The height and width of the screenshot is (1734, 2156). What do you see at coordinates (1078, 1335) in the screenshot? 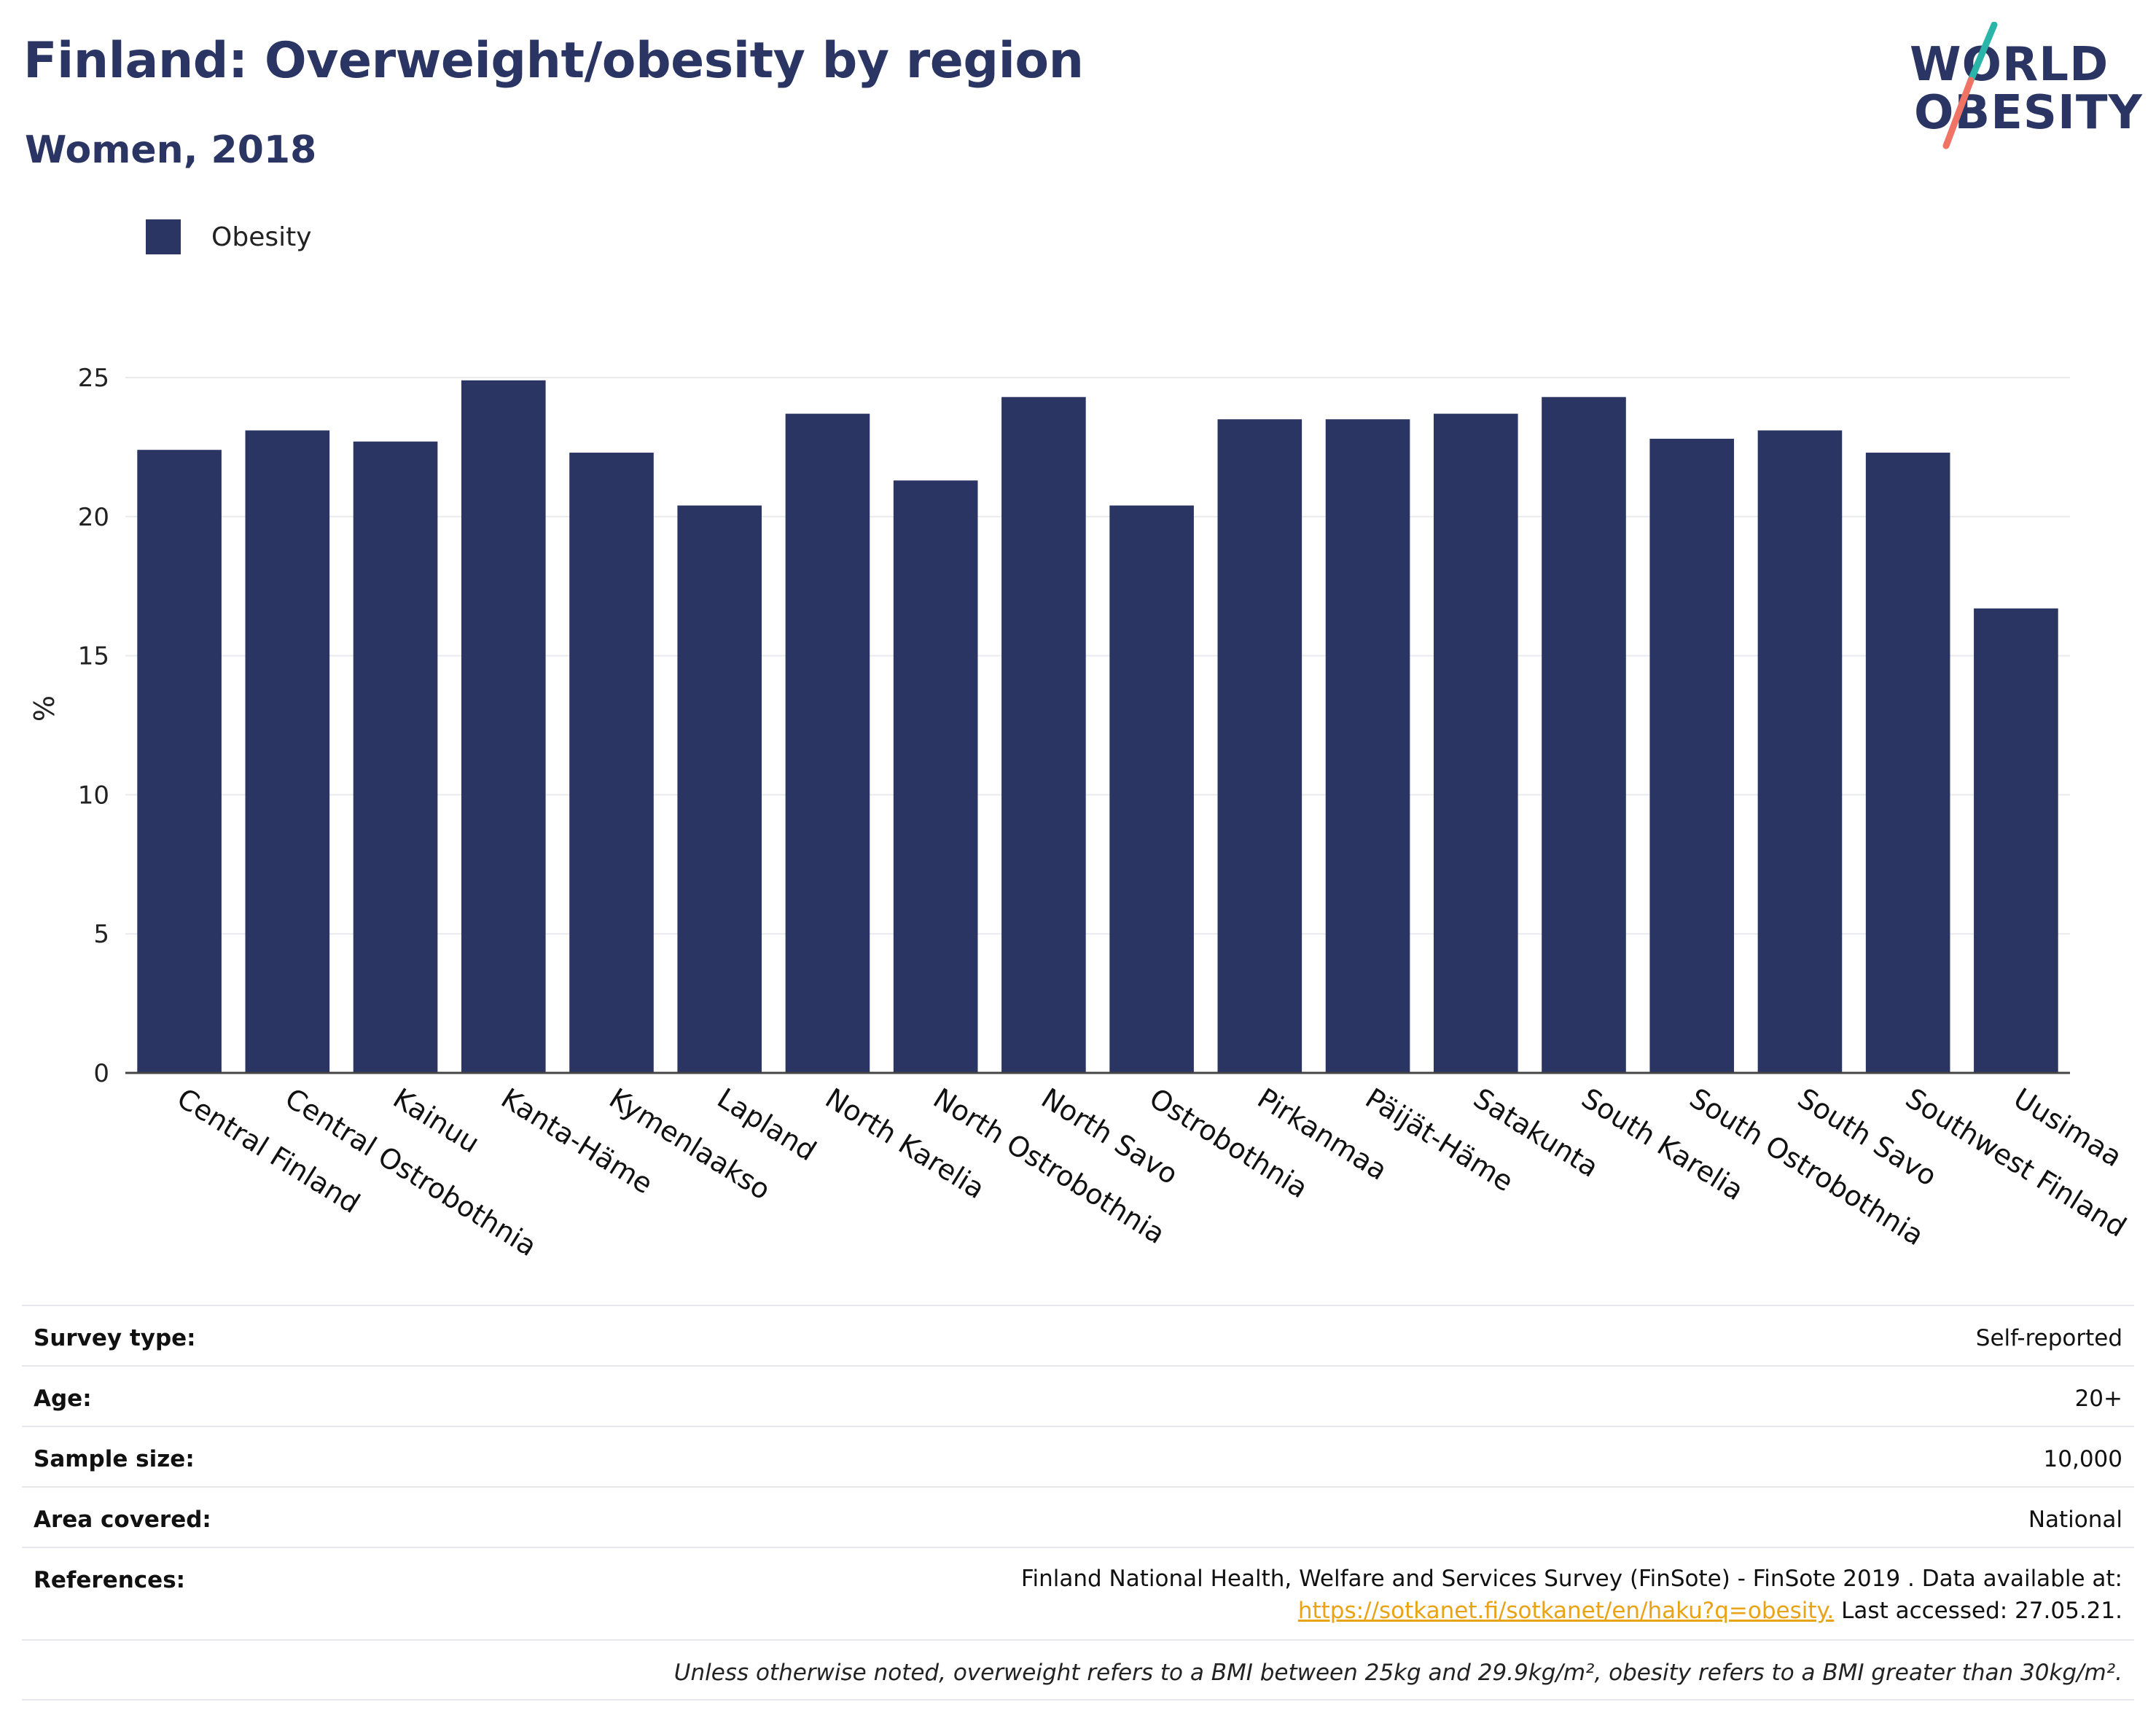
I see `info-row-survey-type: Survey type: Self-reported` at bounding box center [1078, 1335].